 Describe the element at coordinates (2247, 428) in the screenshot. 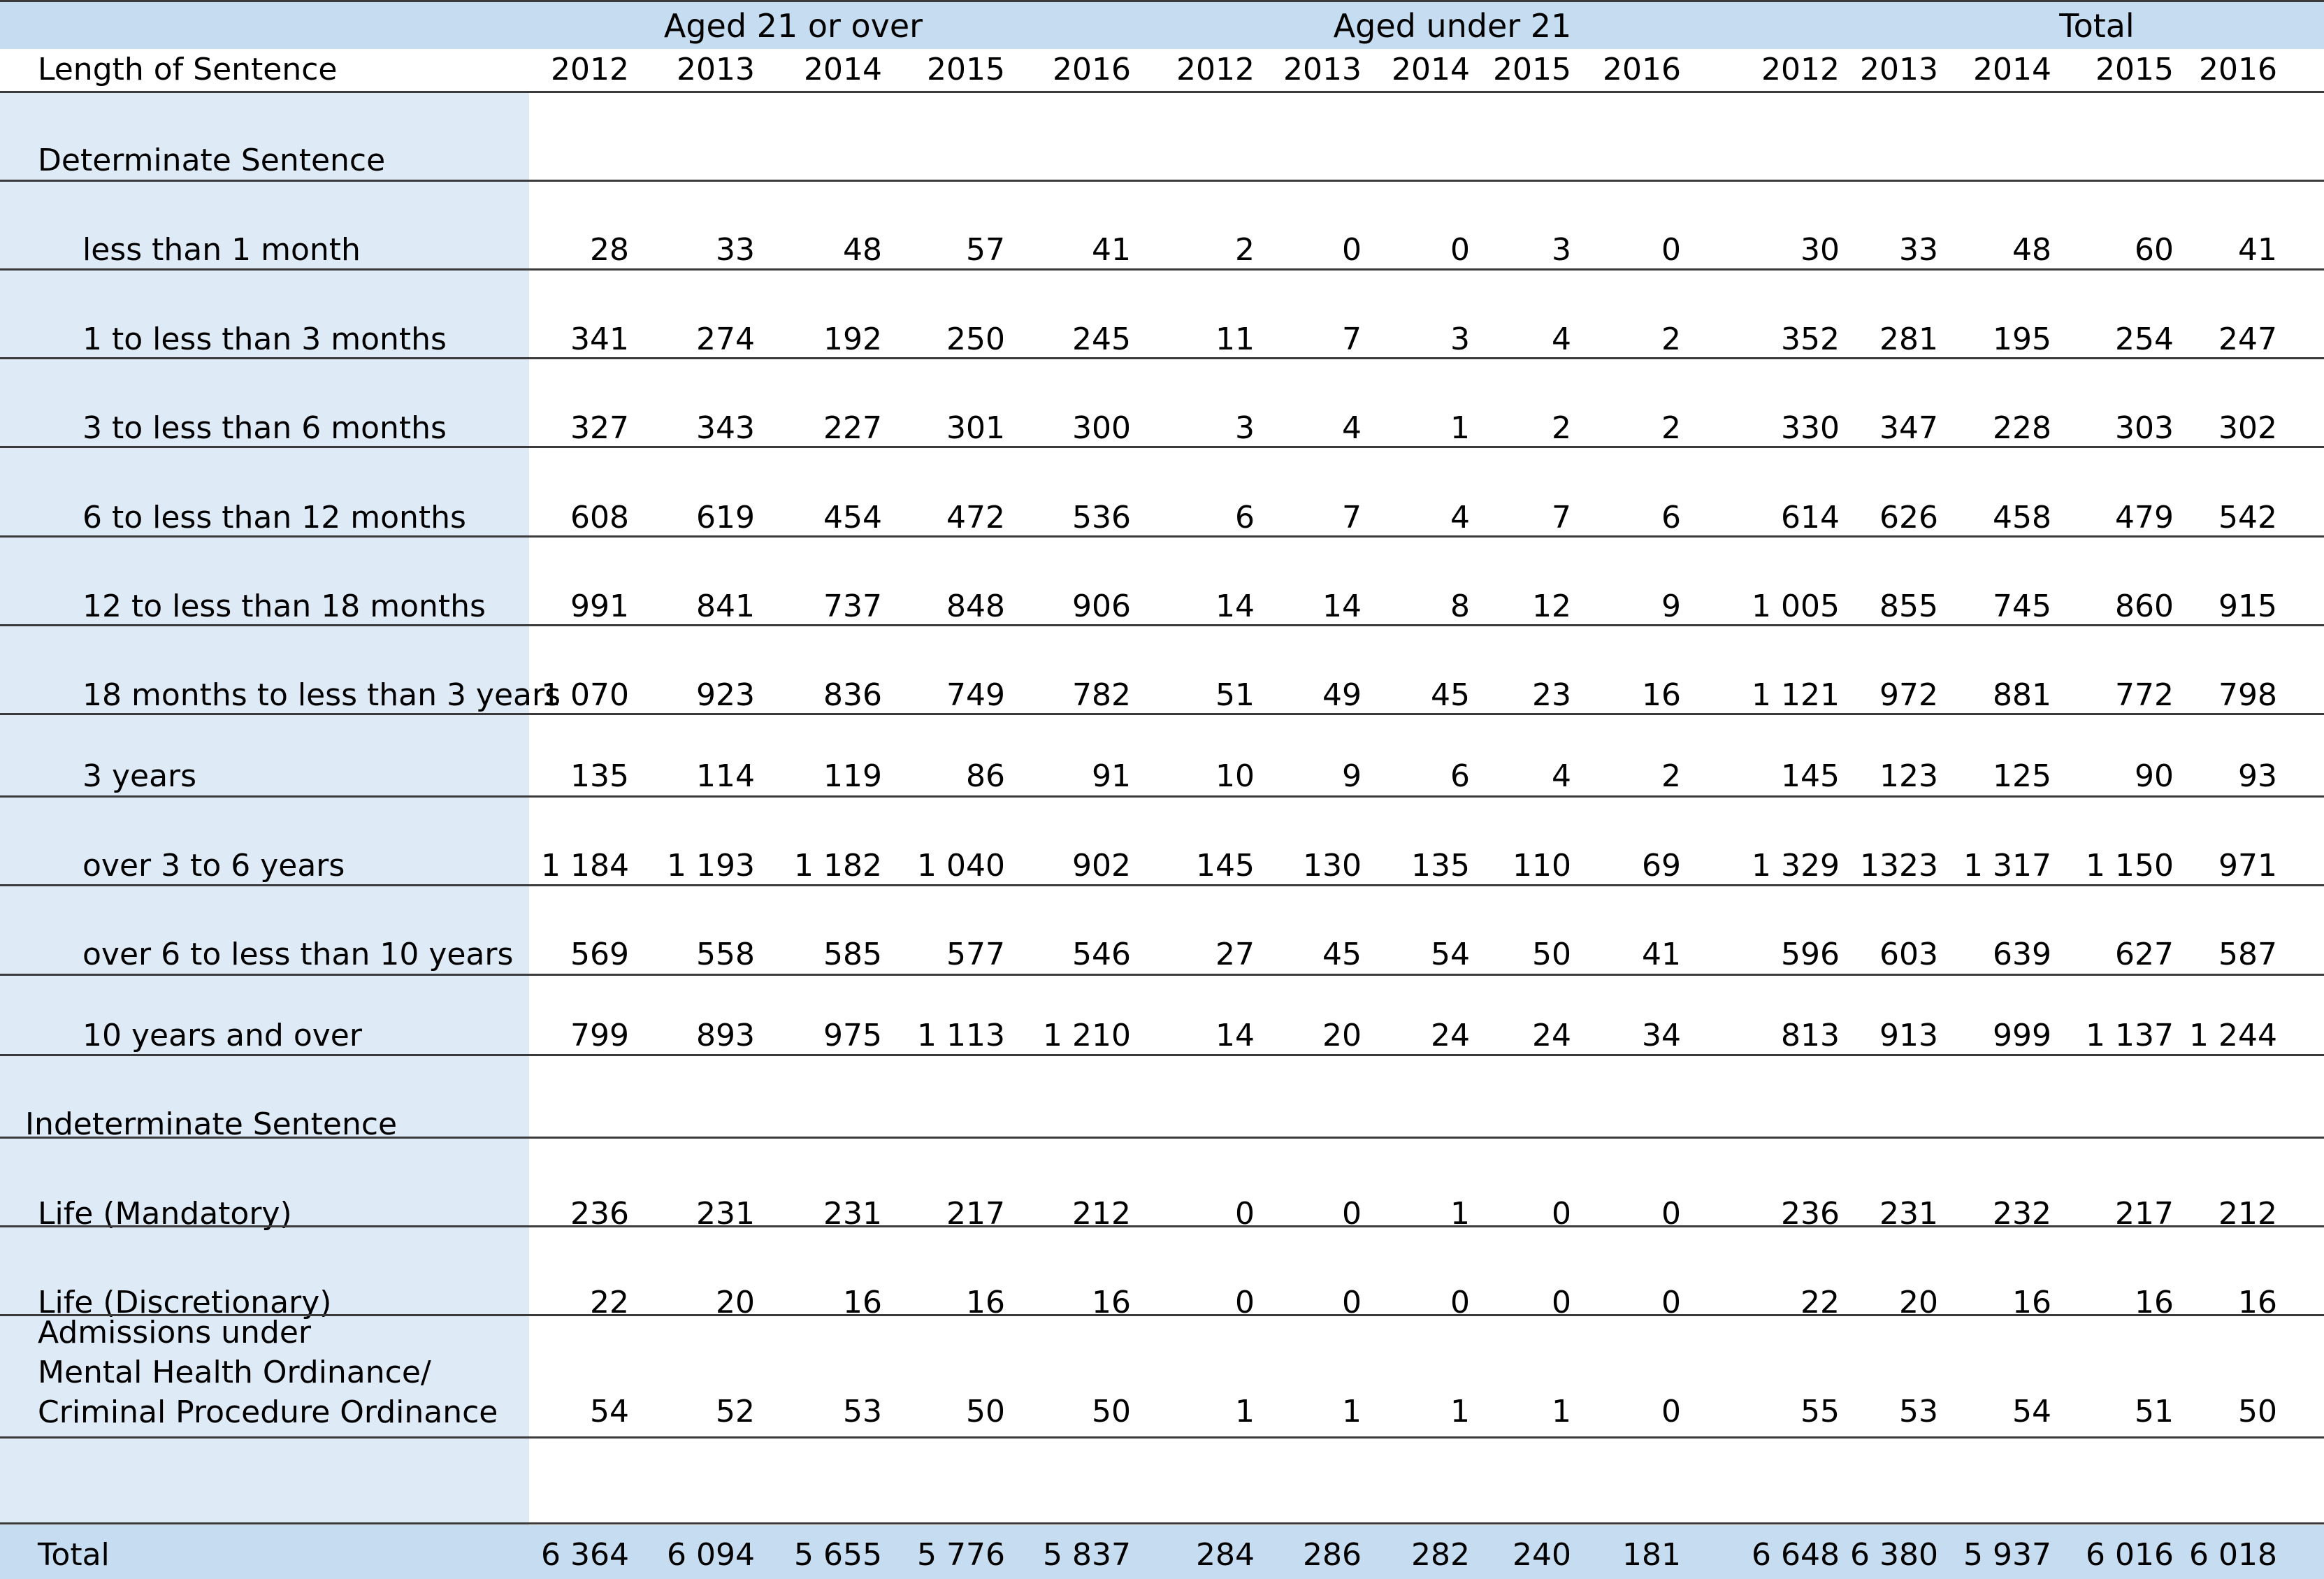

I see `table-cell: 302` at that location.